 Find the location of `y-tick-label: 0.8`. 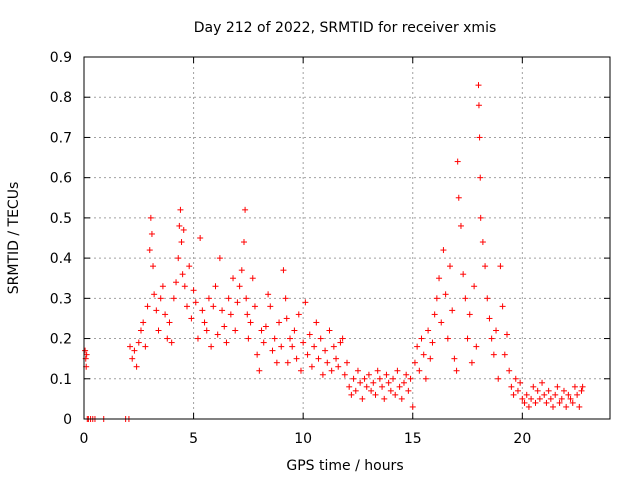

y-tick-label: 0.8 is located at coordinates (61, 98).